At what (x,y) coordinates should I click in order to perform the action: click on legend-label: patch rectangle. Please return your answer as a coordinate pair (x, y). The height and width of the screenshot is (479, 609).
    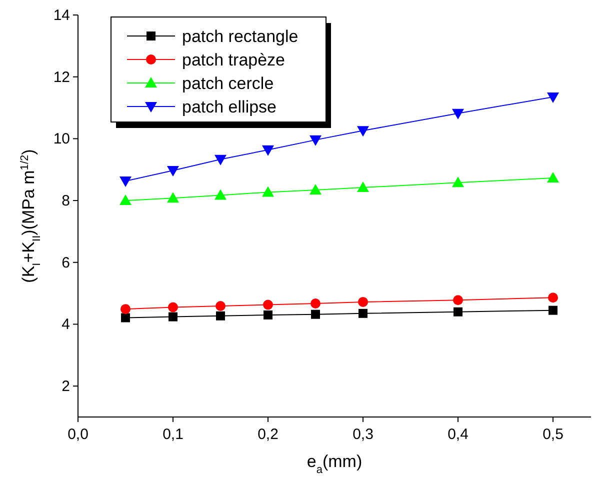
    Looking at the image, I should click on (240, 36).